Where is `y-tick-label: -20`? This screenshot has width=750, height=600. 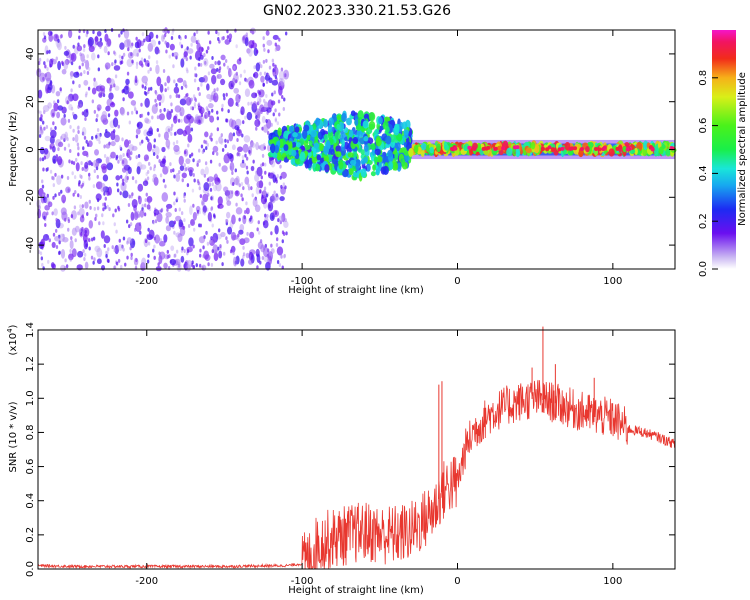 y-tick-label: -20 is located at coordinates (30, 197).